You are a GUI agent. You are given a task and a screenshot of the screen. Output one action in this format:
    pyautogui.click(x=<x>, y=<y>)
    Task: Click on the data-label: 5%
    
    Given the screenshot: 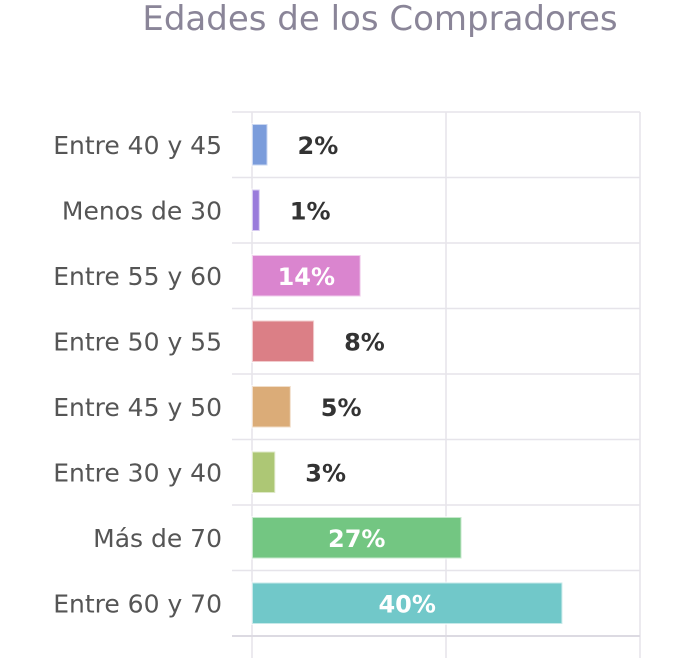 What is the action you would take?
    pyautogui.click(x=341, y=408)
    